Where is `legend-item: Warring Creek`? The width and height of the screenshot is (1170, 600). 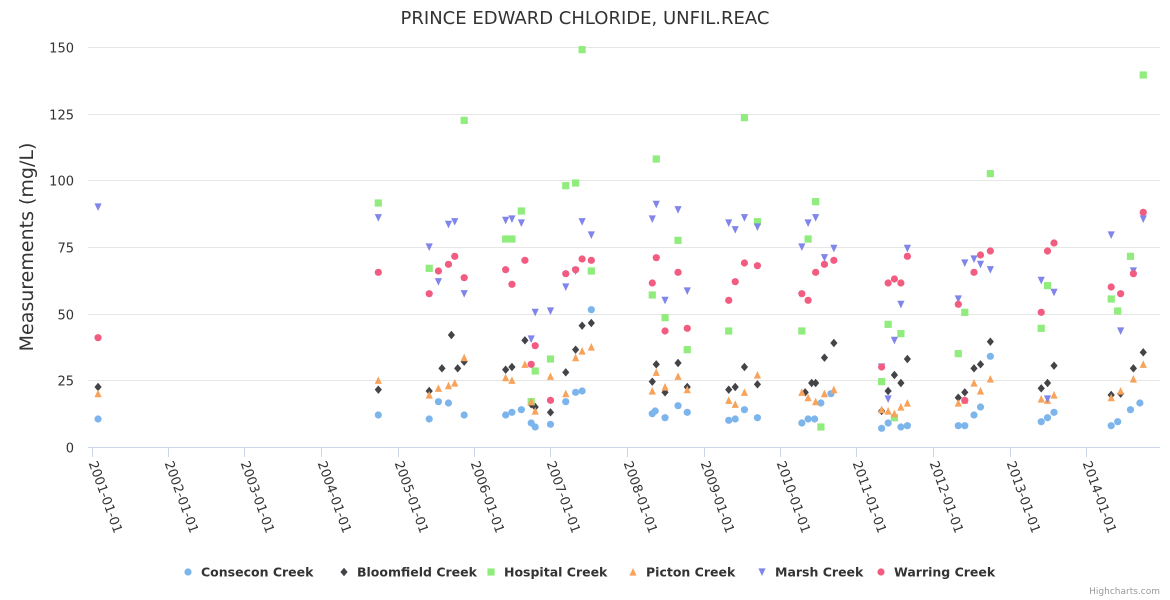 legend-item: Warring Creek is located at coordinates (936, 572).